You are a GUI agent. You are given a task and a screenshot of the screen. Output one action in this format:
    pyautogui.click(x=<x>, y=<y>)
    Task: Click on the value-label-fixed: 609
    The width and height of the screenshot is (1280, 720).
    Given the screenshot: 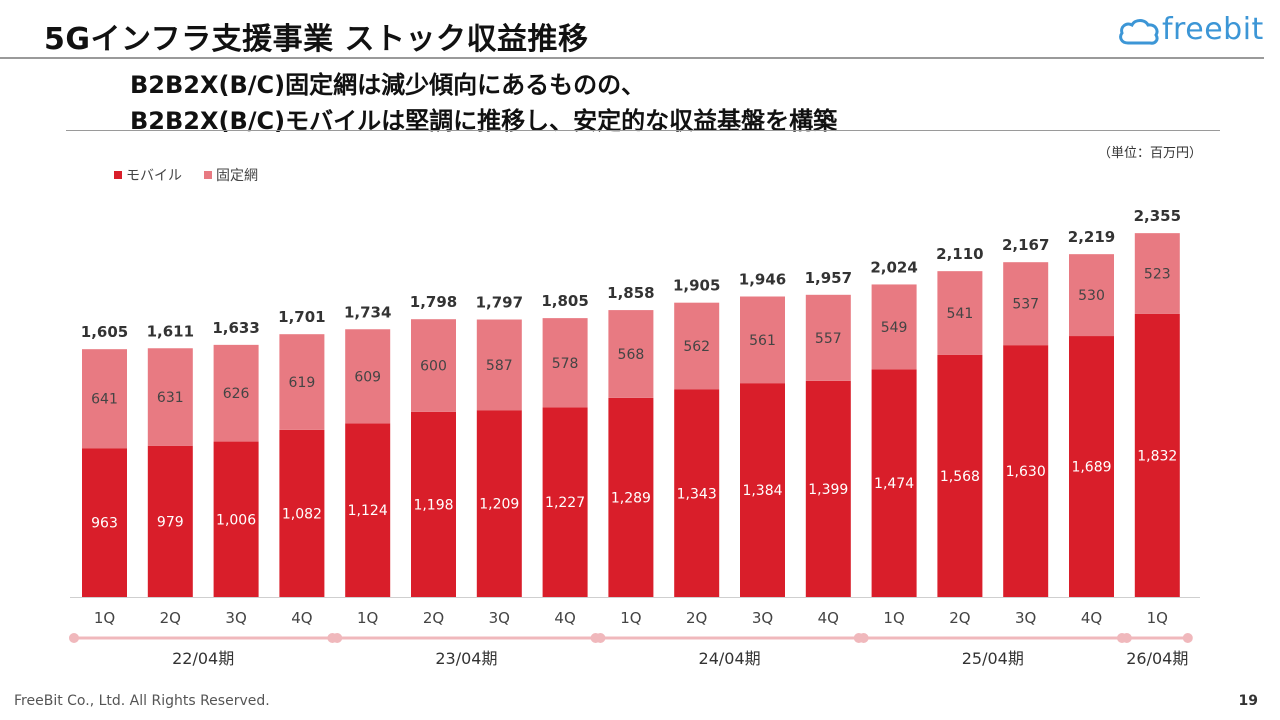 What is the action you would take?
    pyautogui.click(x=367, y=377)
    